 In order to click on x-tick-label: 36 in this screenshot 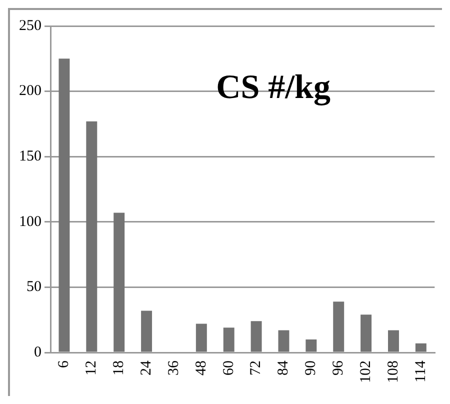, I will do `click(174, 368)`.